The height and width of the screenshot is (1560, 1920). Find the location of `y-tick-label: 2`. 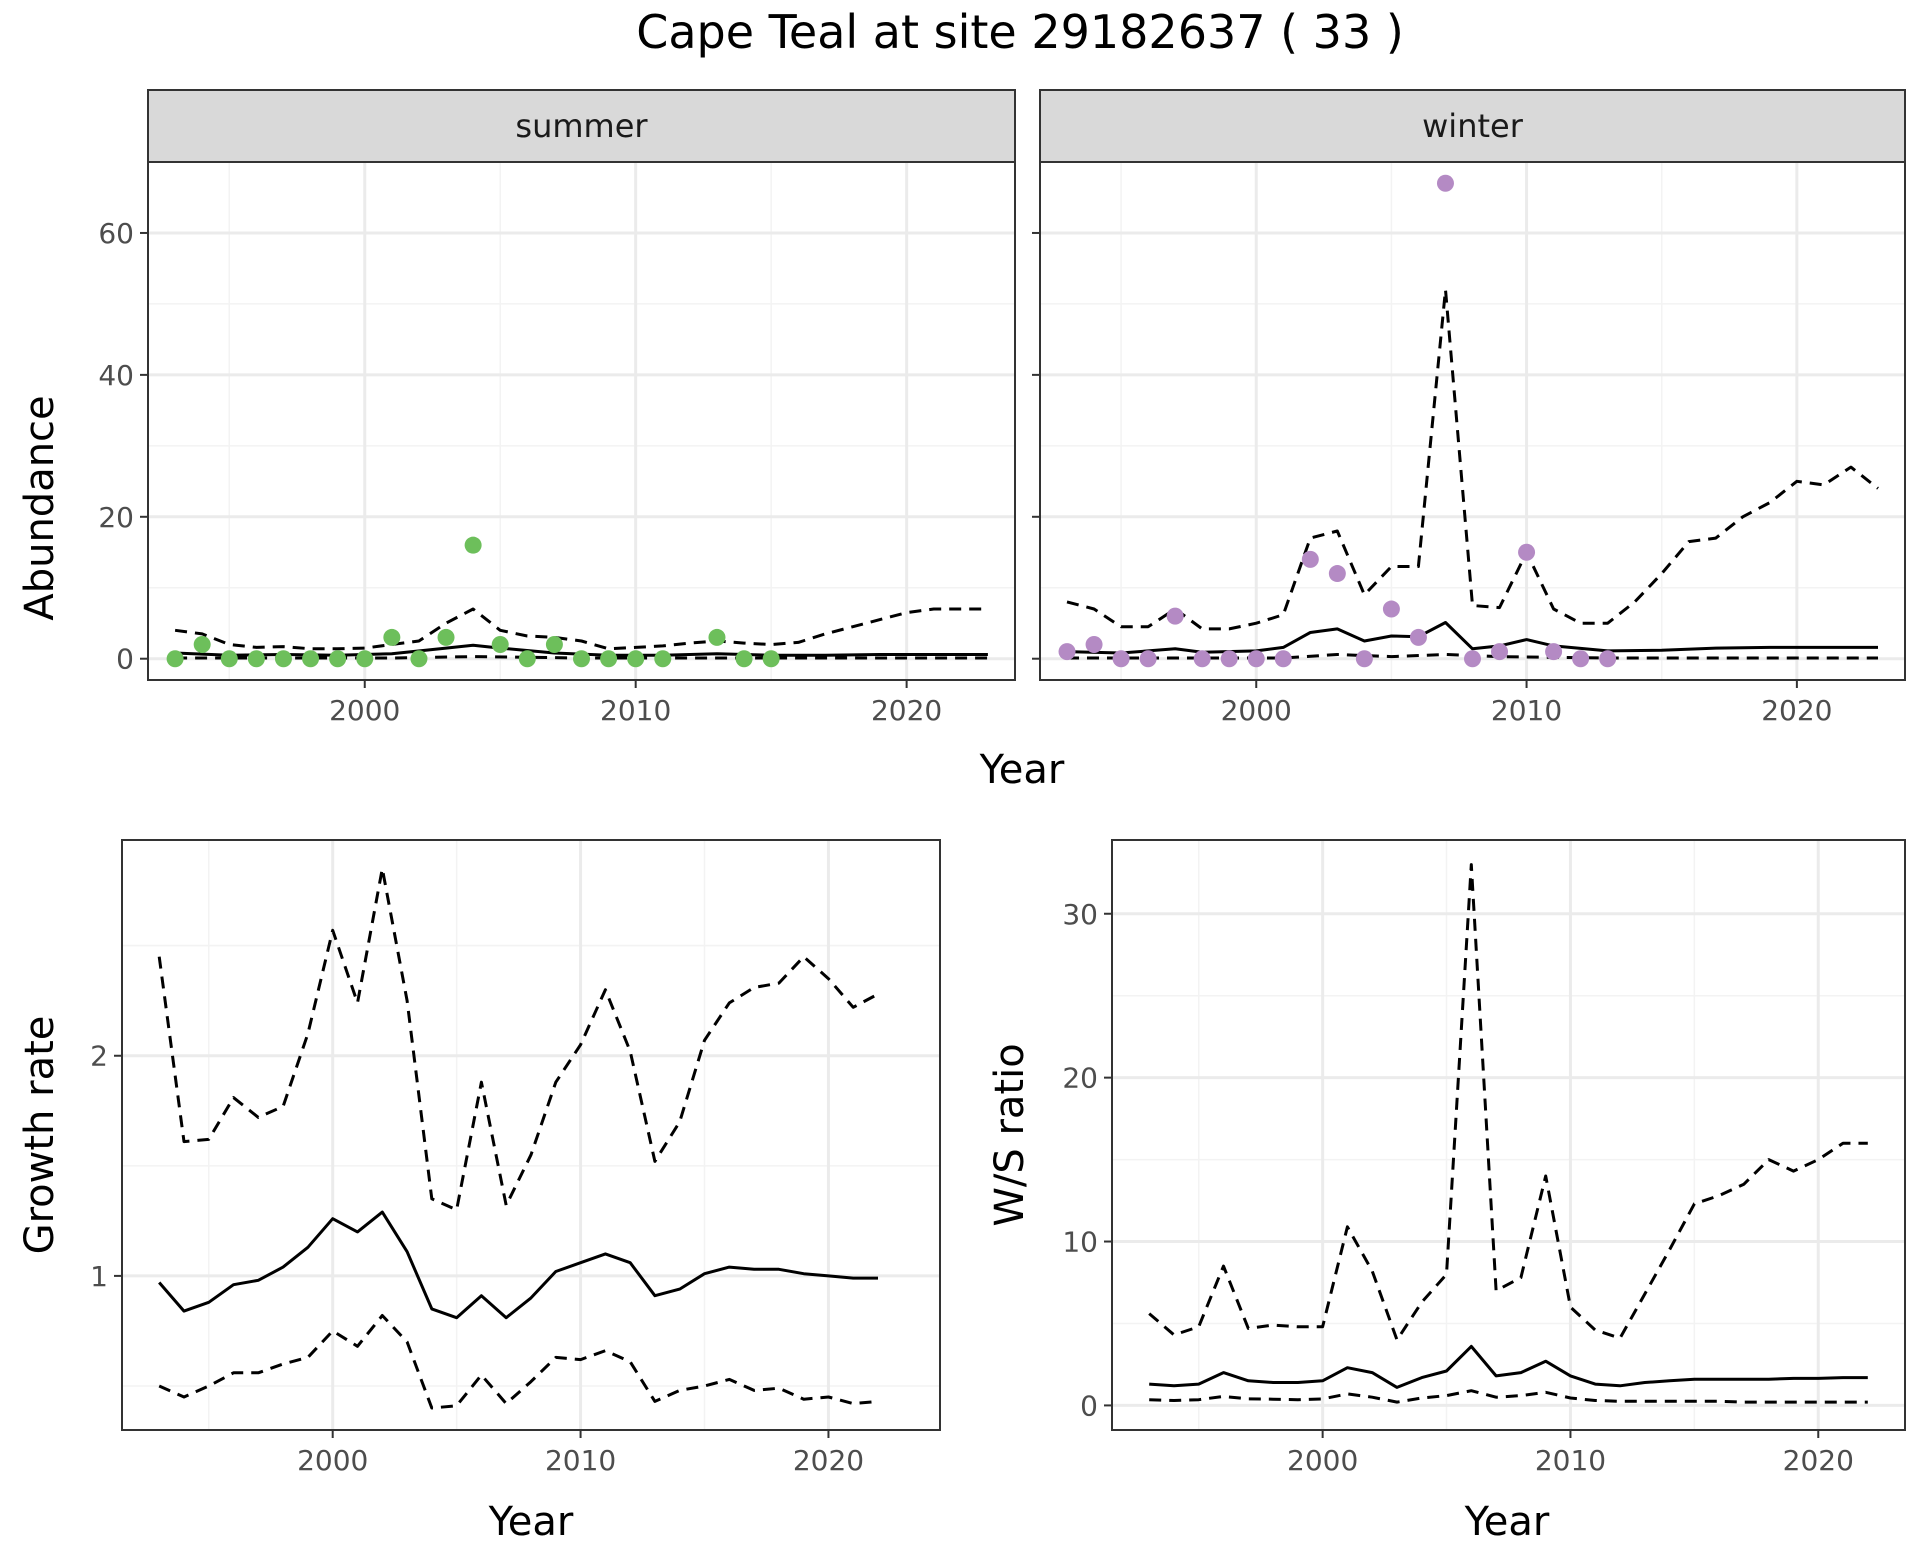

y-tick-label: 2 is located at coordinates (99, 1056).